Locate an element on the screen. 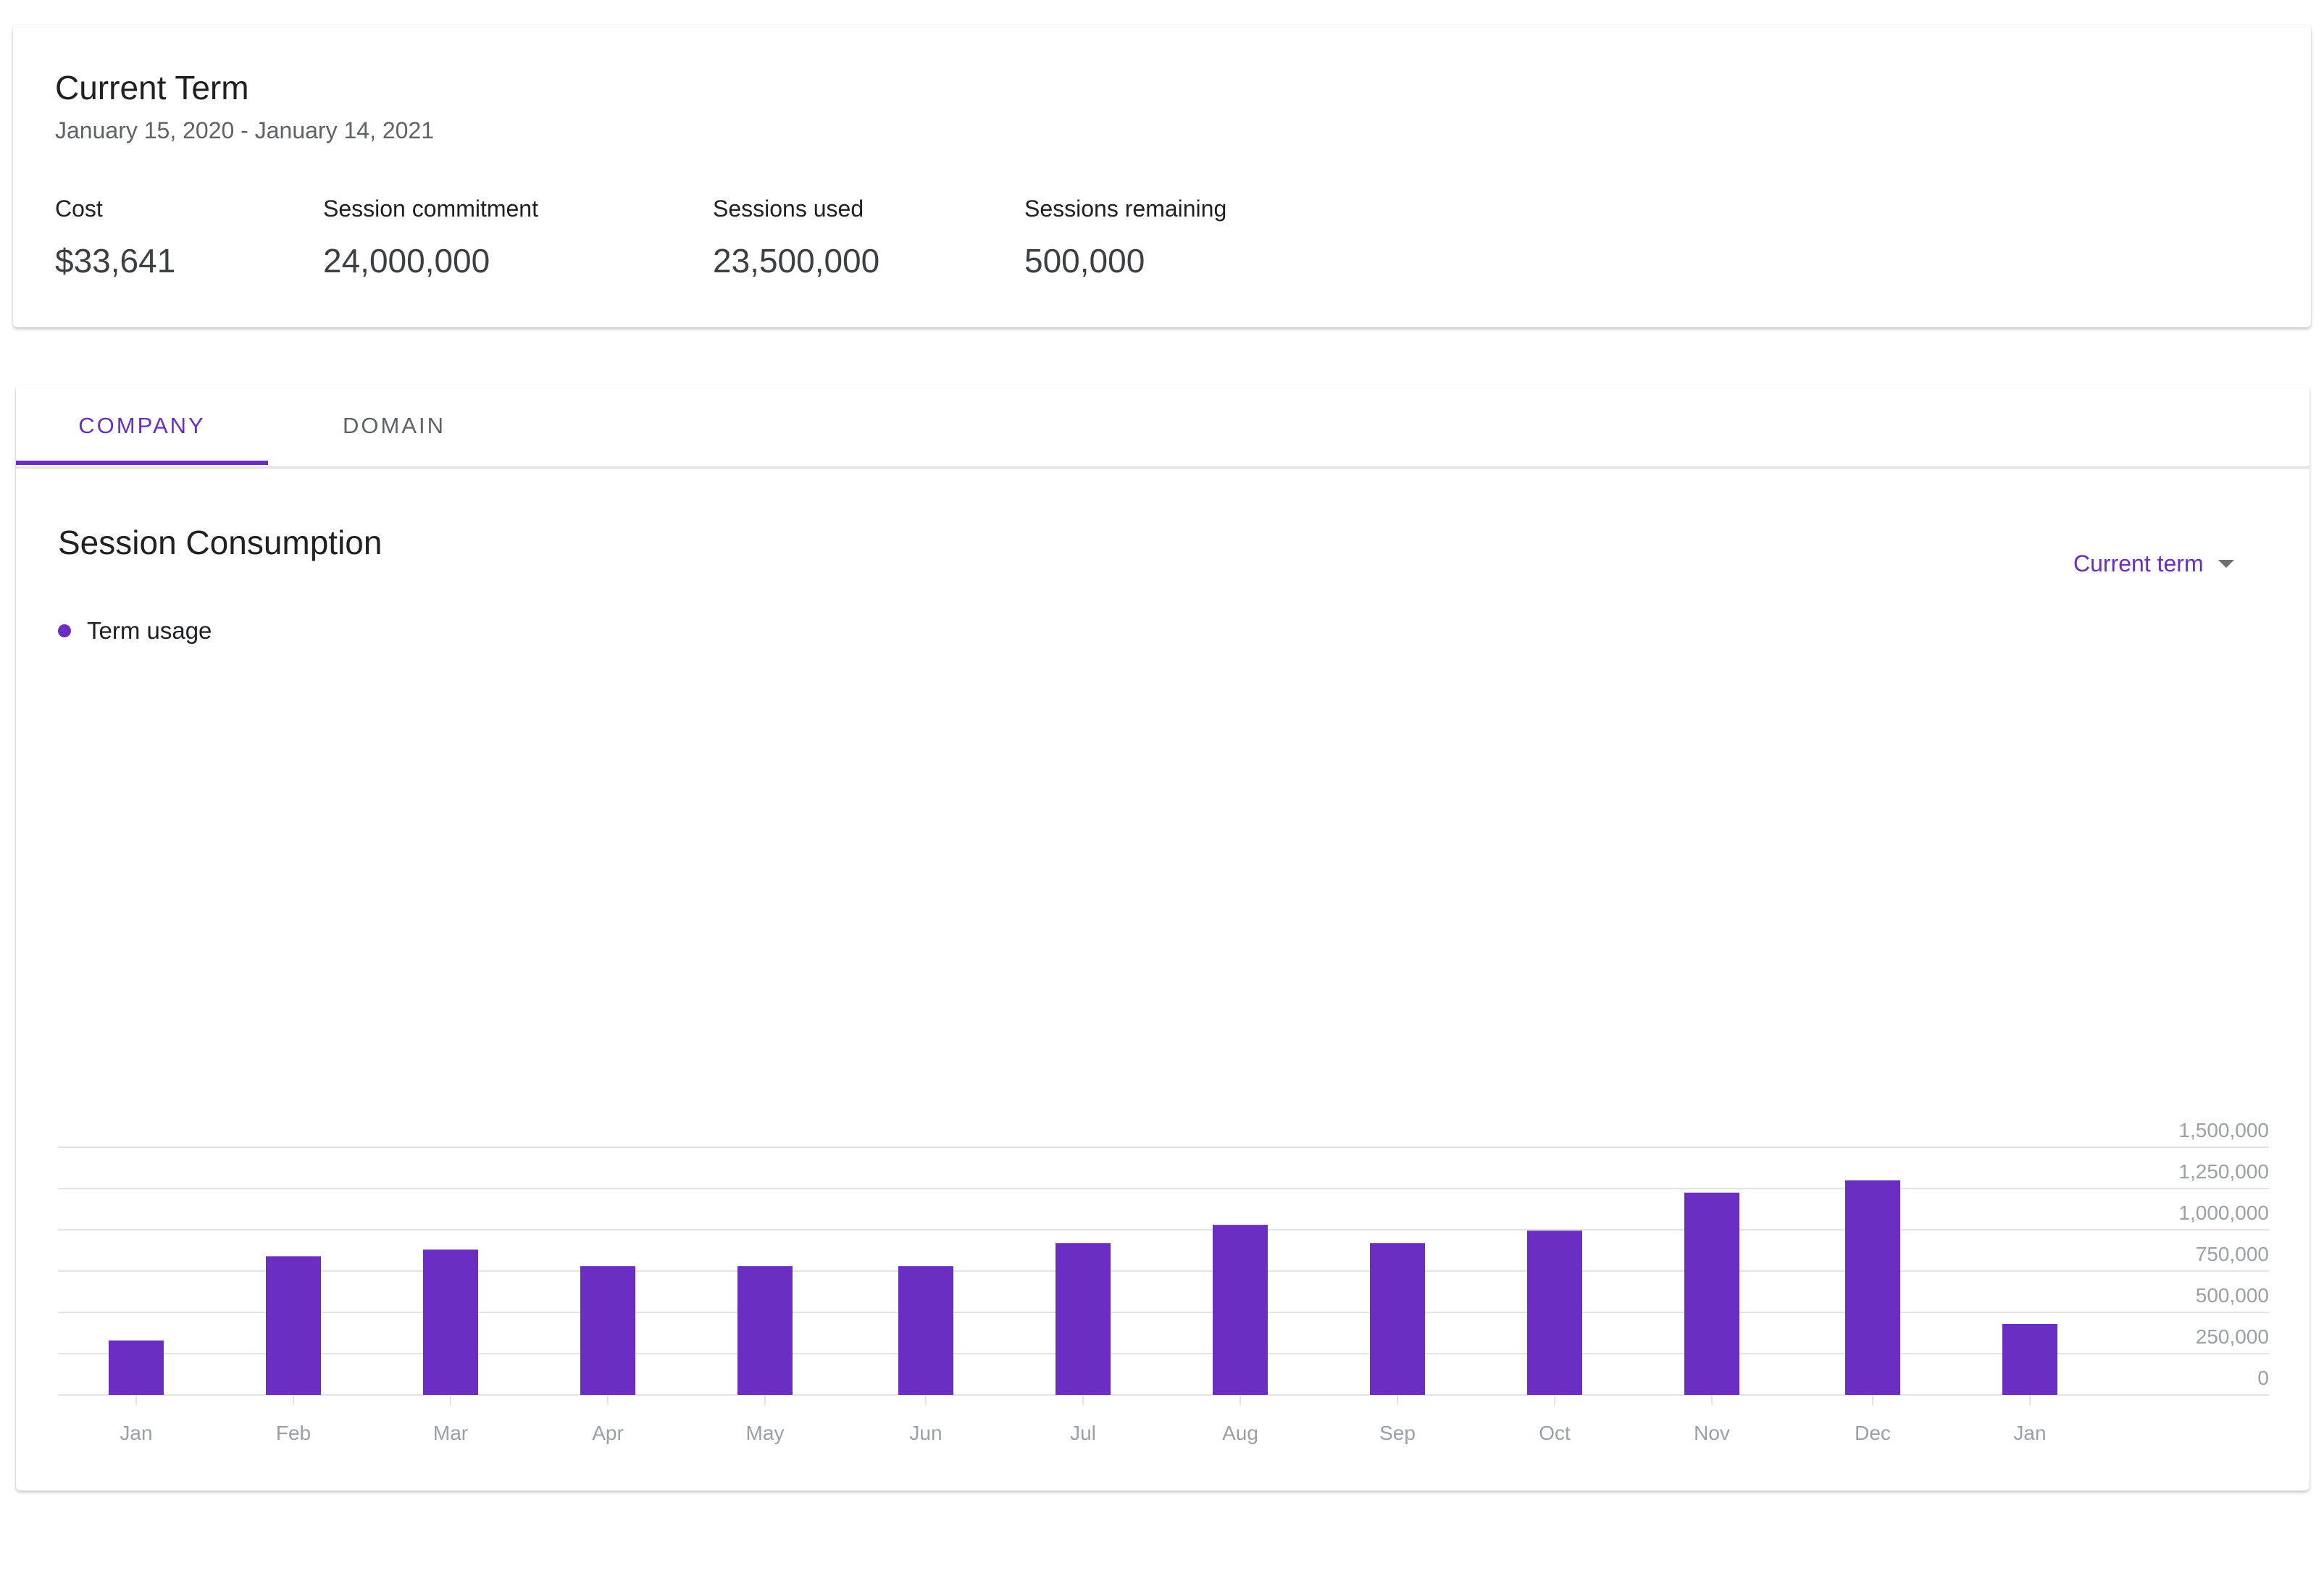 The width and height of the screenshot is (2324, 1576). stat-value: $33,641 is located at coordinates (115, 261).